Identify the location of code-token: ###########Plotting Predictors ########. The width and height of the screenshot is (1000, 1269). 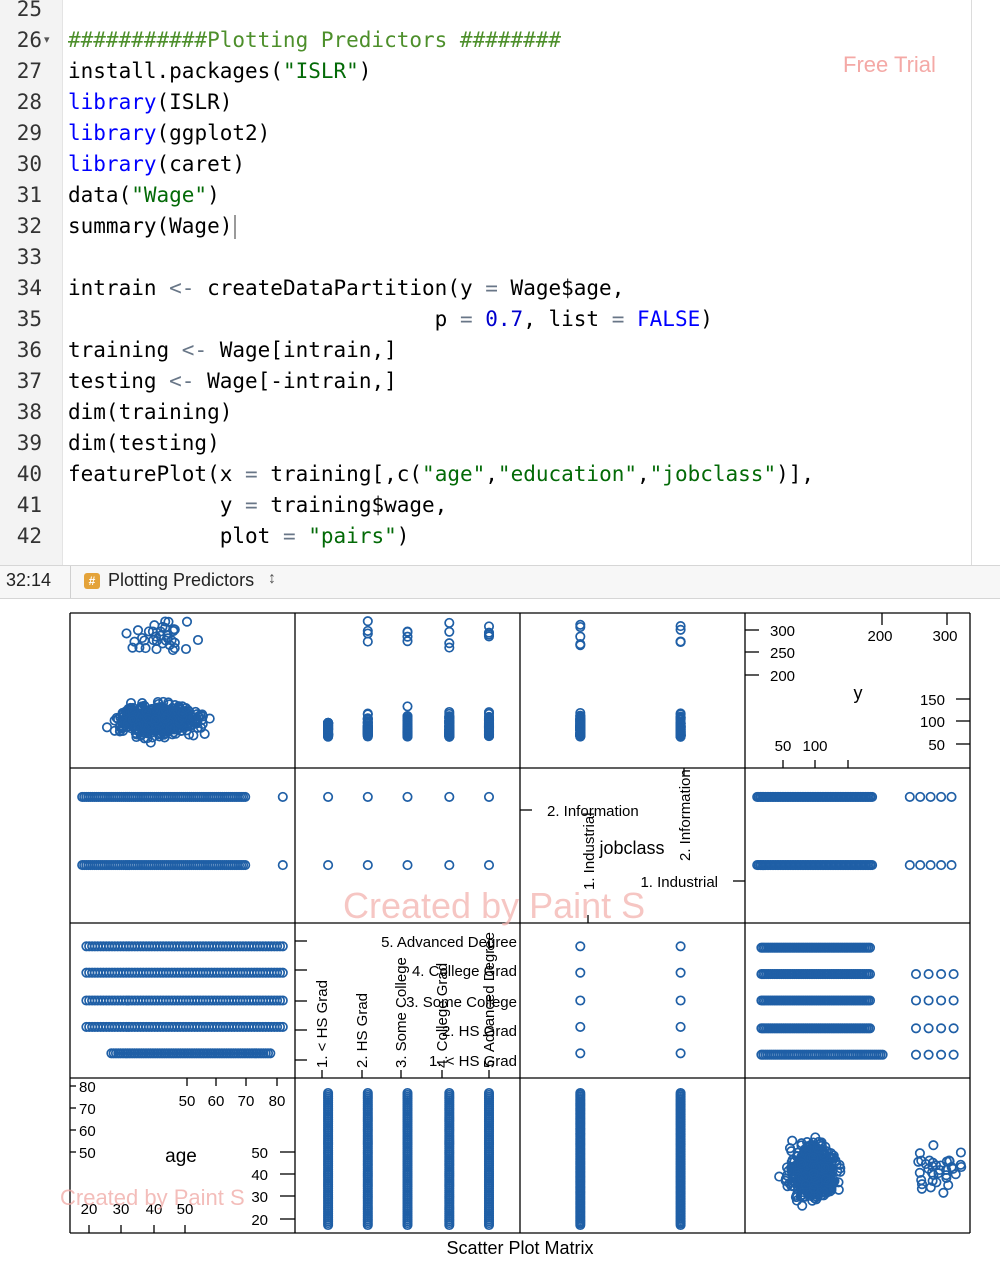
(315, 40).